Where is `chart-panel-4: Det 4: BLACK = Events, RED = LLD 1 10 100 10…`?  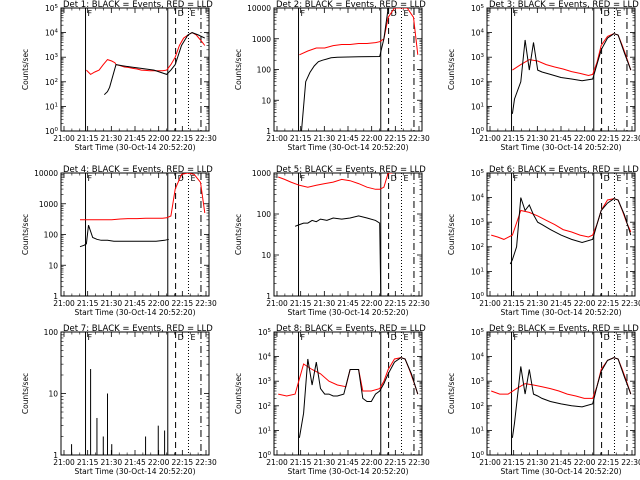 chart-panel-4: Det 4: BLACK = Events, RED = LLD 1 10 100 10… is located at coordinates (119, 241).